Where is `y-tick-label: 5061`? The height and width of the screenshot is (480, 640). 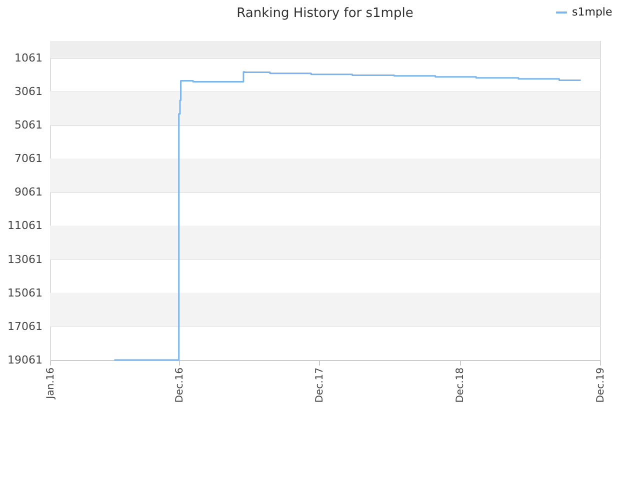
y-tick-label: 5061 is located at coordinates (28, 125).